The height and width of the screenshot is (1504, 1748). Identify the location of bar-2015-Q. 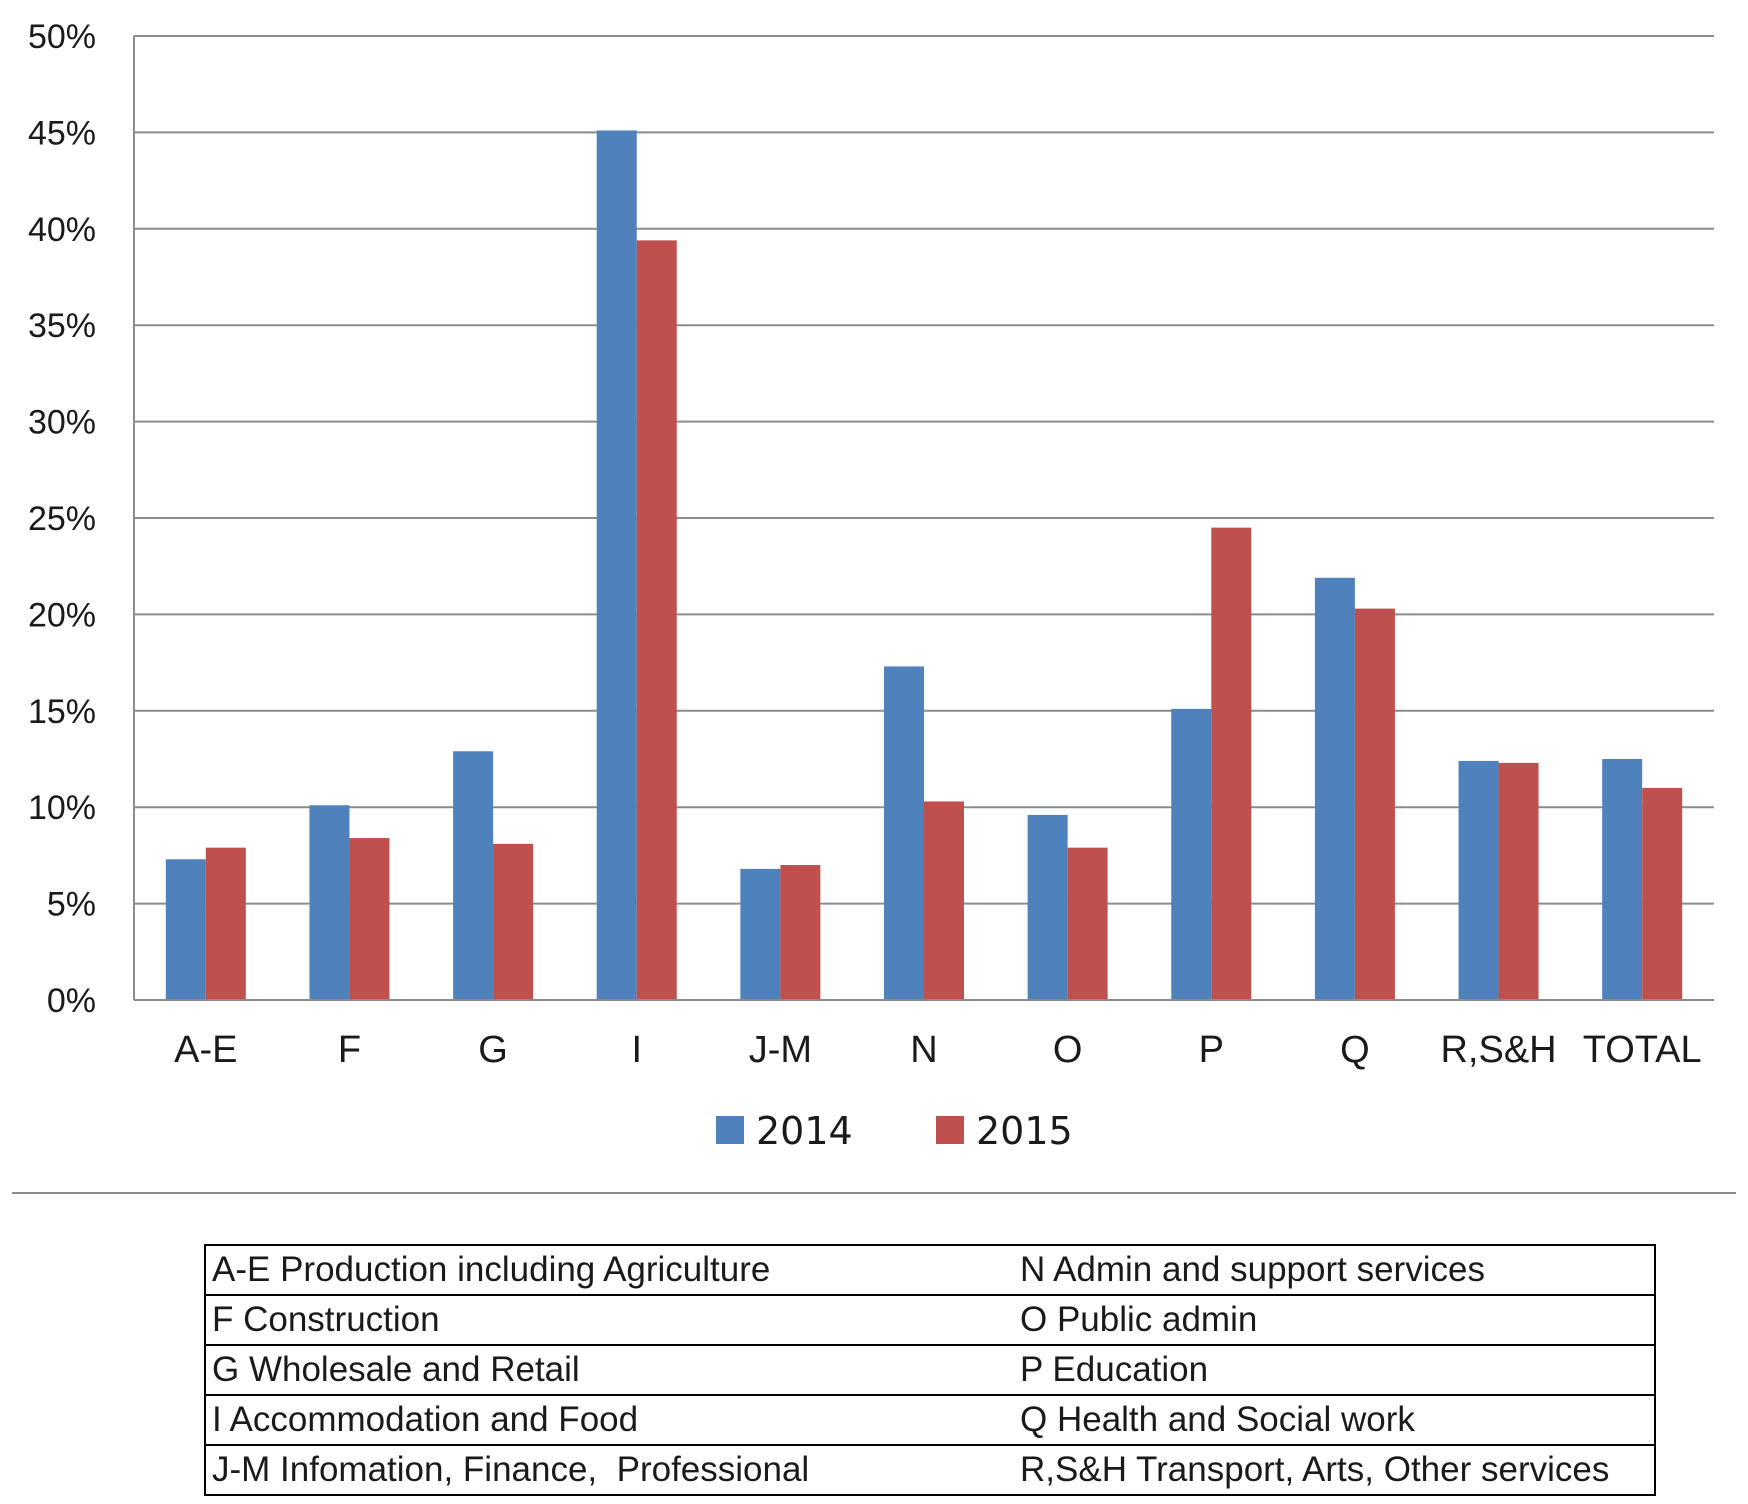
(1374, 804).